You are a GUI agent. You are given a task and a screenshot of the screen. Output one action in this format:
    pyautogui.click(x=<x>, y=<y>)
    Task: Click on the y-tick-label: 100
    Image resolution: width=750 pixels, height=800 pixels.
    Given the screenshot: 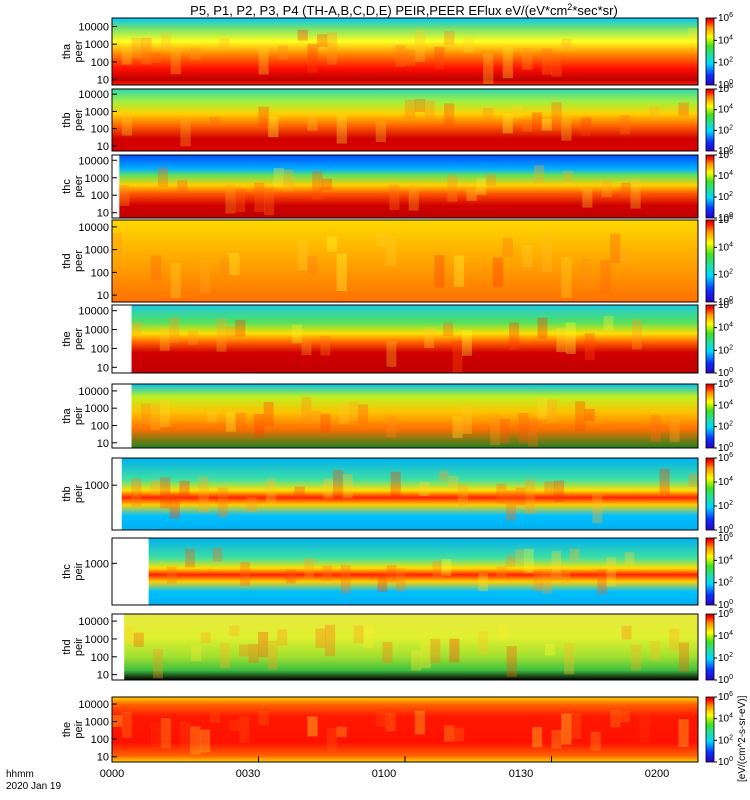 What is the action you would take?
    pyautogui.click(x=100, y=130)
    